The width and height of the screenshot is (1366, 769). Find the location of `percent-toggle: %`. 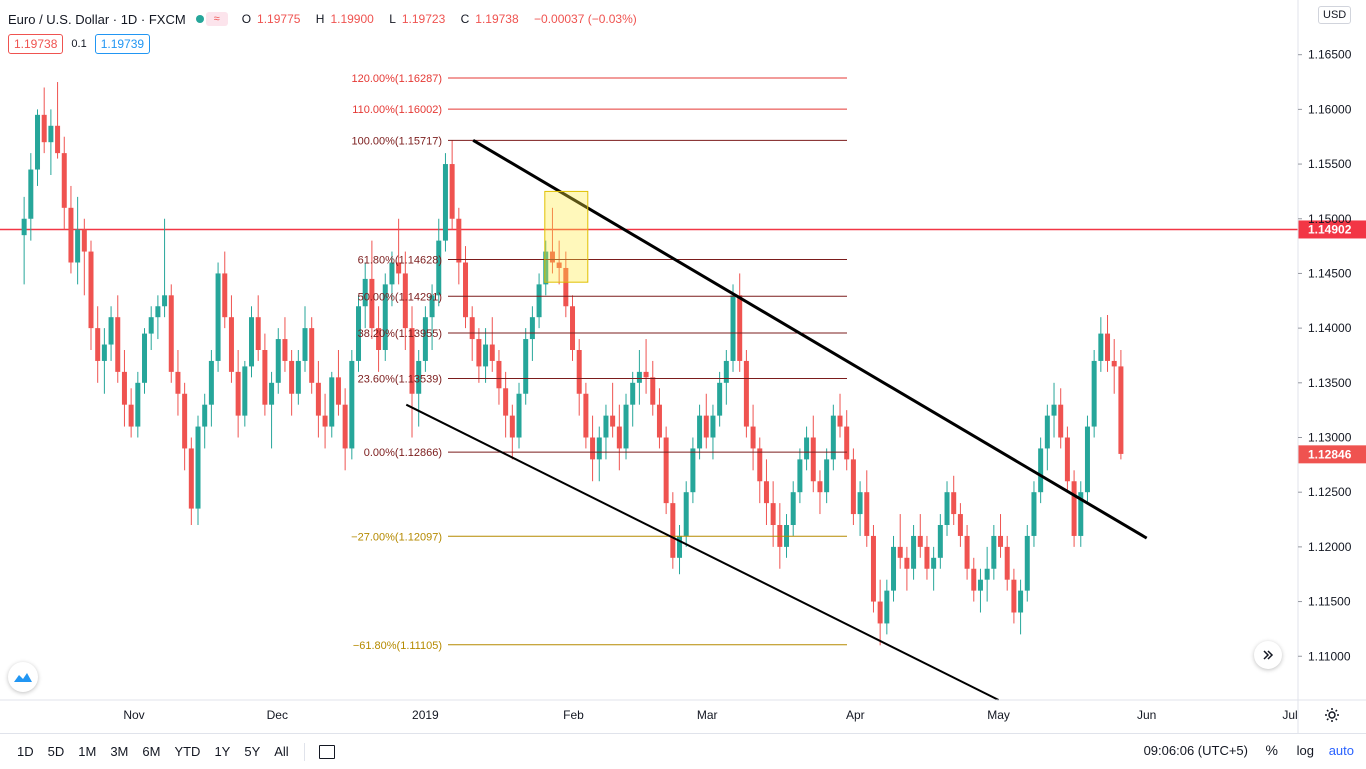

percent-toggle: % is located at coordinates (1271, 750).